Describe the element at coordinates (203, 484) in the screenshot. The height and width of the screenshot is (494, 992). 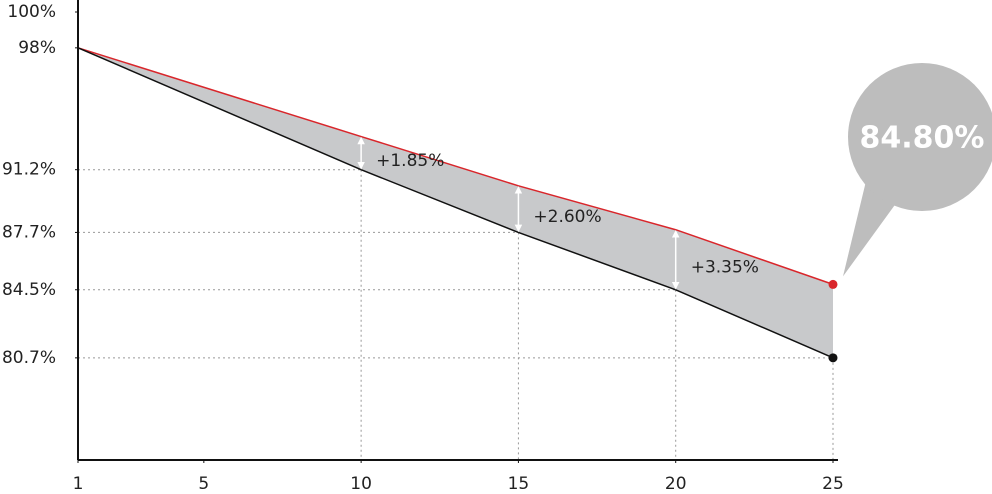
I see `x-tick-label: 5` at that location.